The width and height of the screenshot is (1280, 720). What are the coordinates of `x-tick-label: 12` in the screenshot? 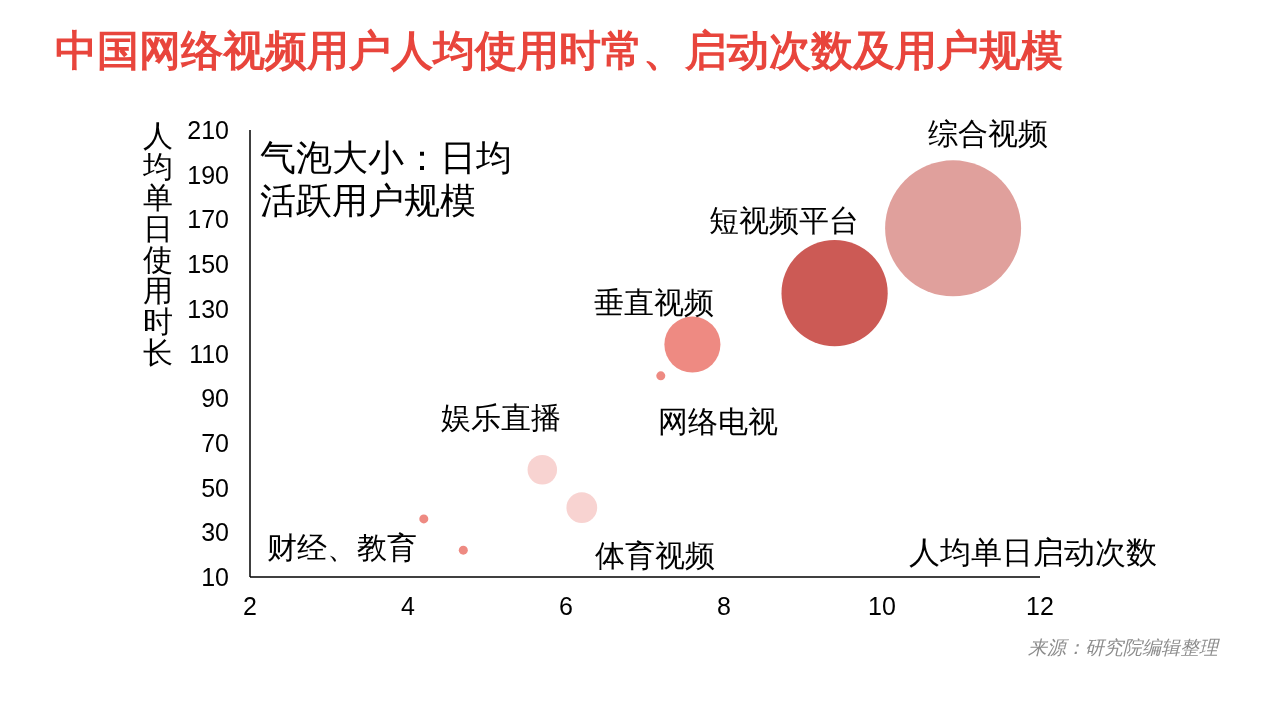 It's located at (1040, 606).